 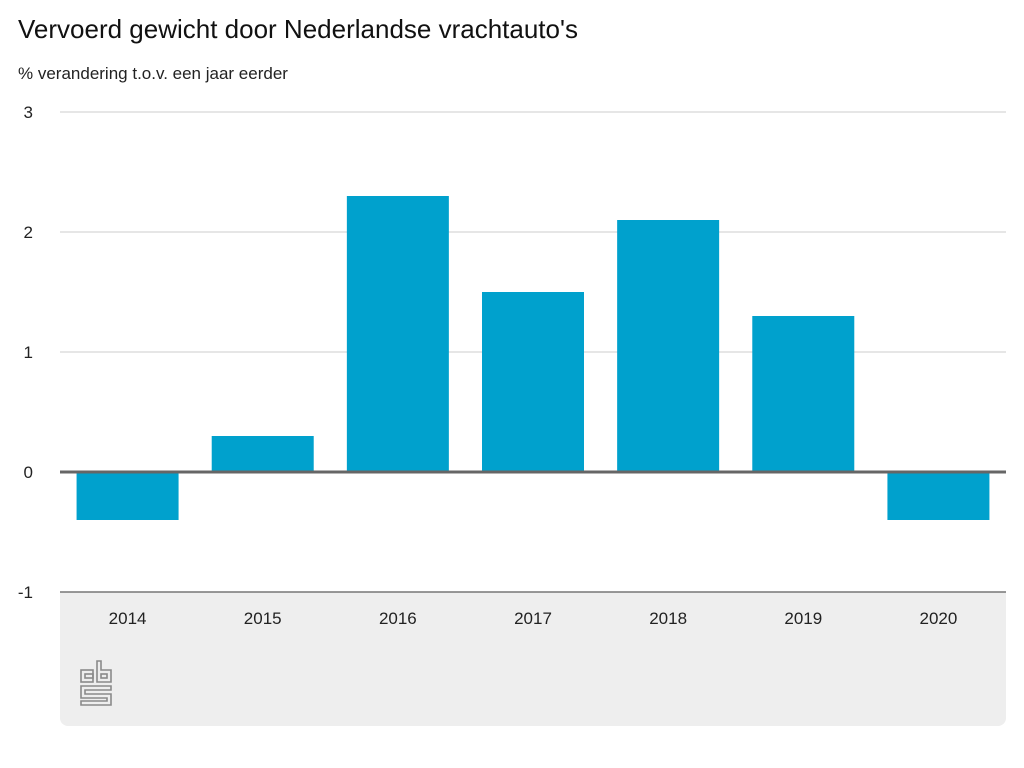 I want to click on y-axis-tick-labels: 3 2 1 0 -1, so click(x=25, y=352).